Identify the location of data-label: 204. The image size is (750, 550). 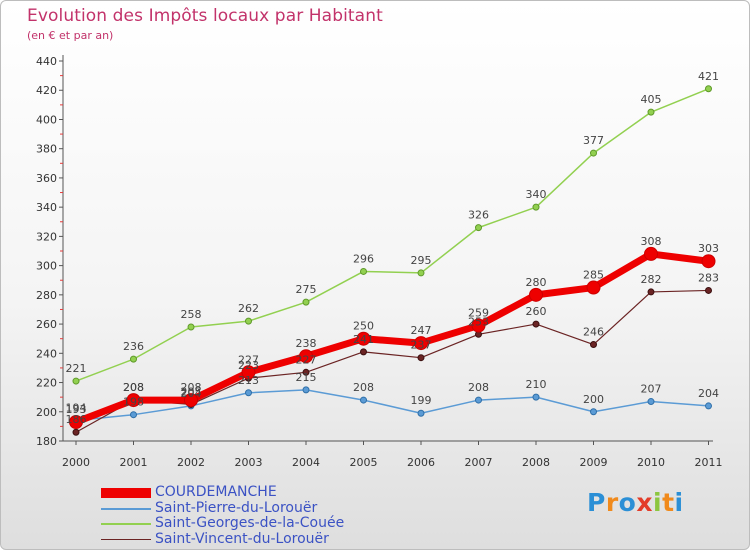
(191, 393).